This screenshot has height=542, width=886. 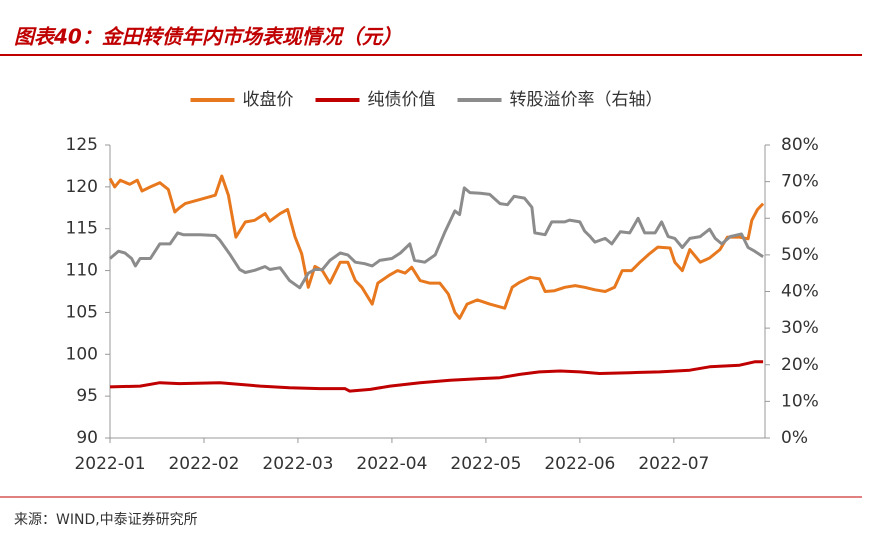 I want to click on y2-tick-label: 60%, so click(x=800, y=218).